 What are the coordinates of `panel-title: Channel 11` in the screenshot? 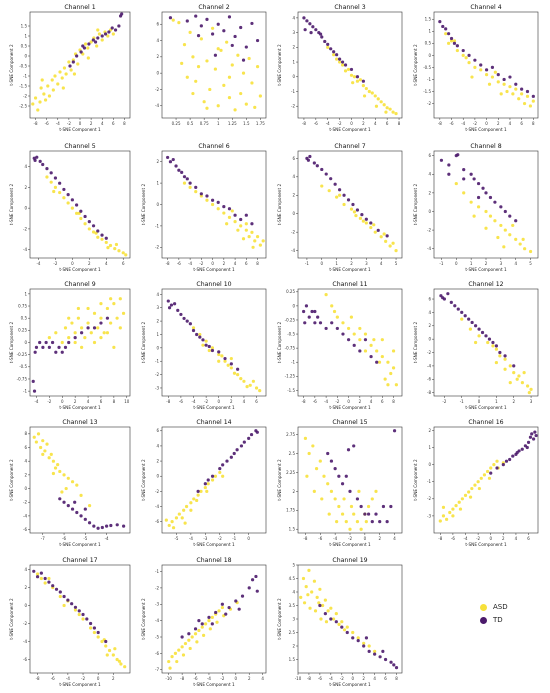 It's located at (349, 284).